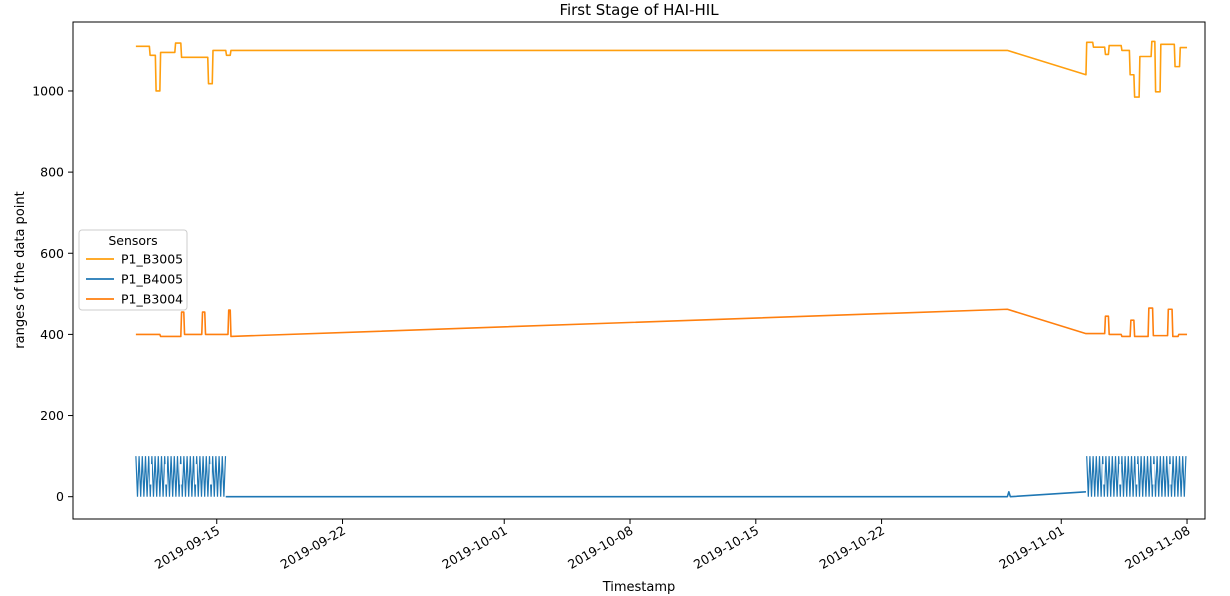 This screenshot has height=596, width=1230. Describe the element at coordinates (152, 299) in the screenshot. I see `legend-label-P1_B3004: P1_B3004` at that location.